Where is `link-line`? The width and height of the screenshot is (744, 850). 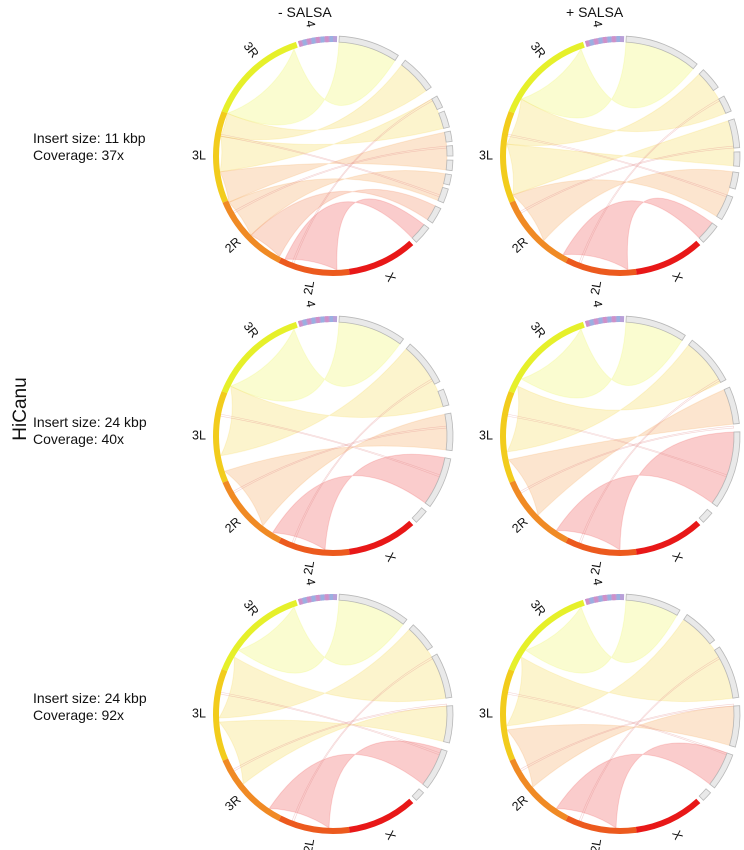 link-line is located at coordinates (627, 737).